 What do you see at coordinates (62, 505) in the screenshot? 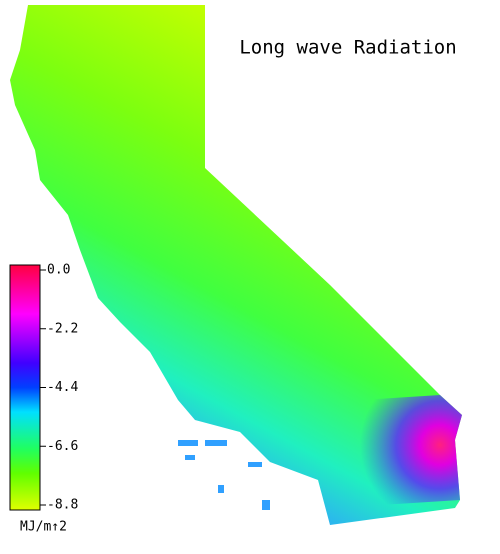
I see `tick-label: -8.8` at bounding box center [62, 505].